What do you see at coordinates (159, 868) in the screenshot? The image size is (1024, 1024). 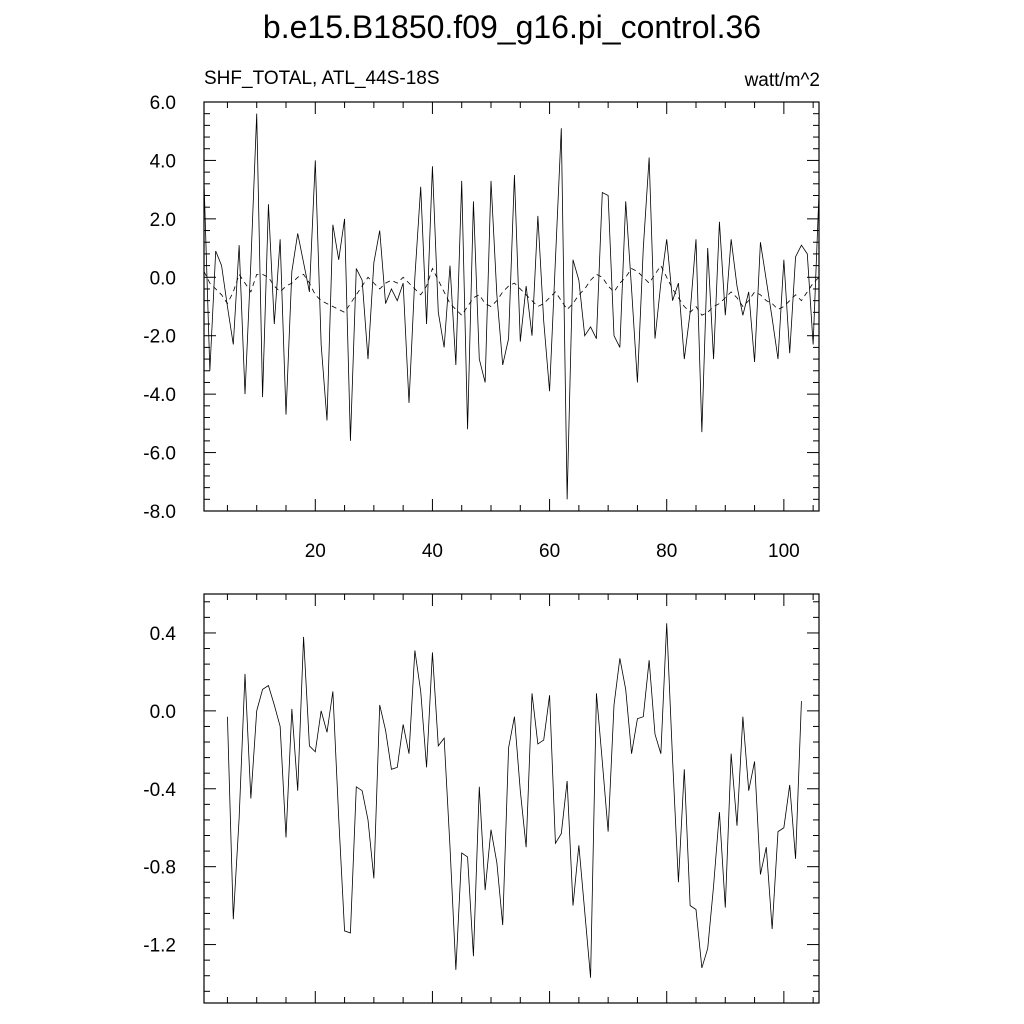 I see `y-tick-label: -0.8` at bounding box center [159, 868].